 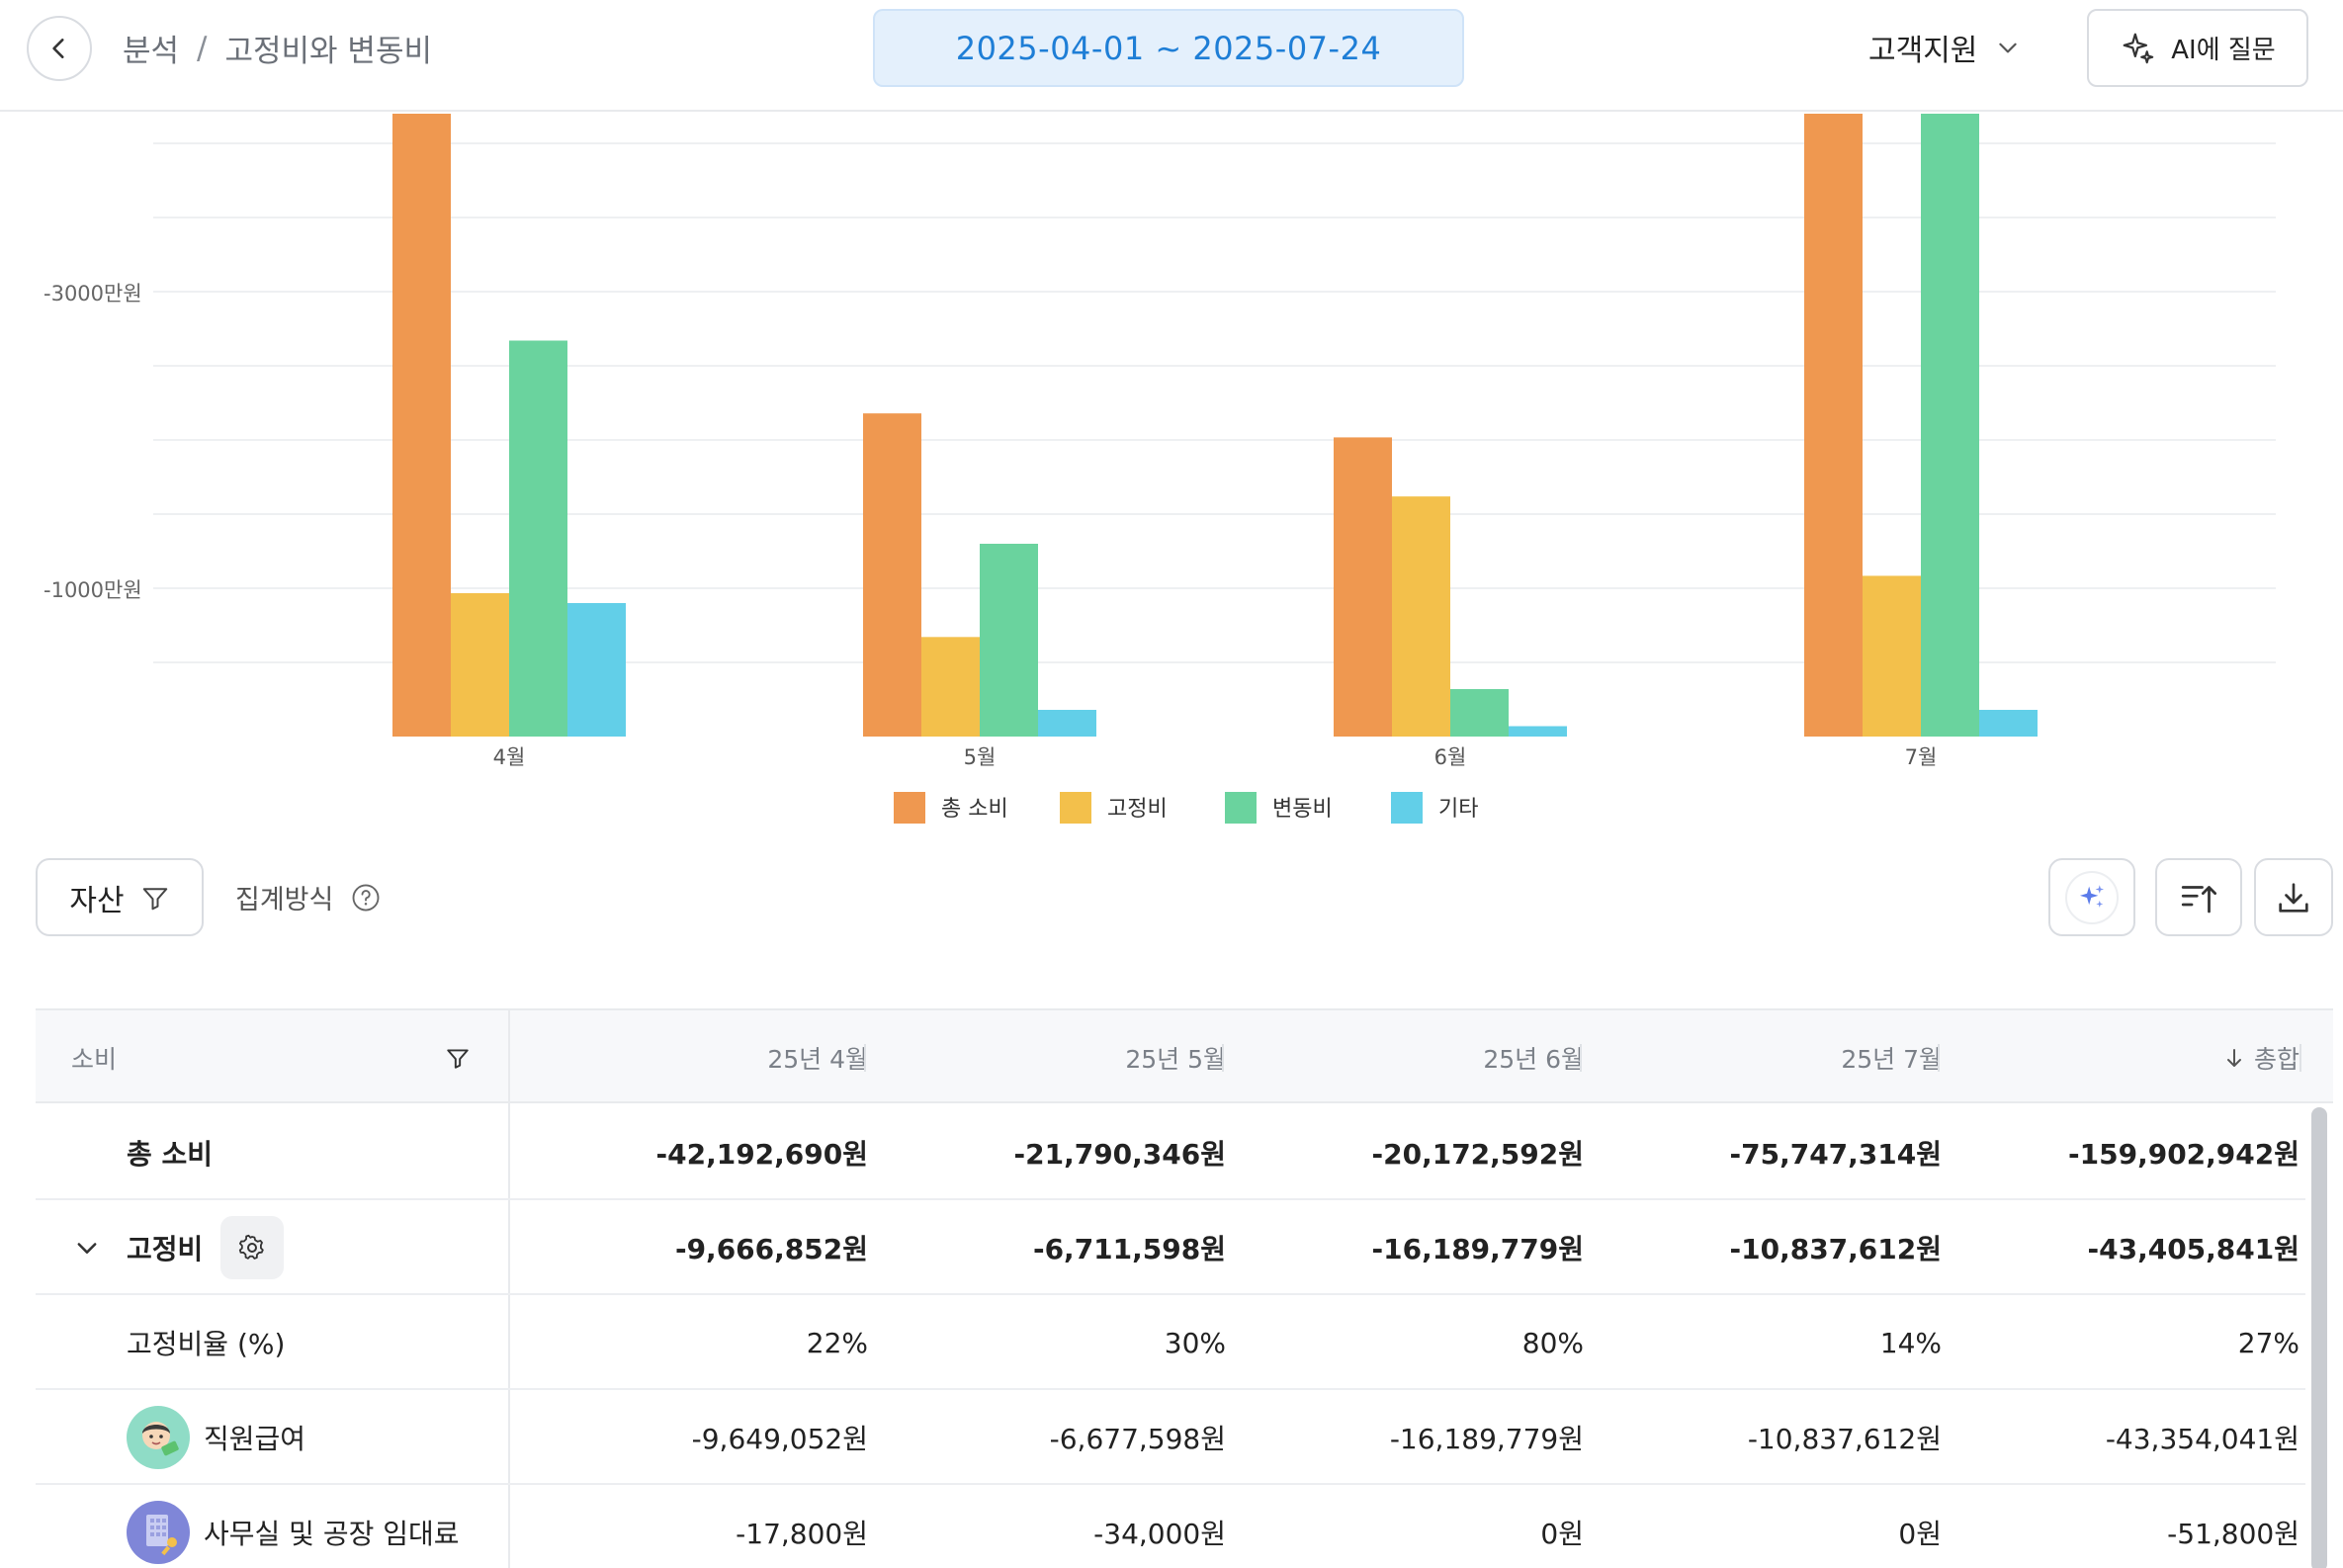 What do you see at coordinates (92, 590) in the screenshot?
I see `y-axis-tick-label: -1000만원` at bounding box center [92, 590].